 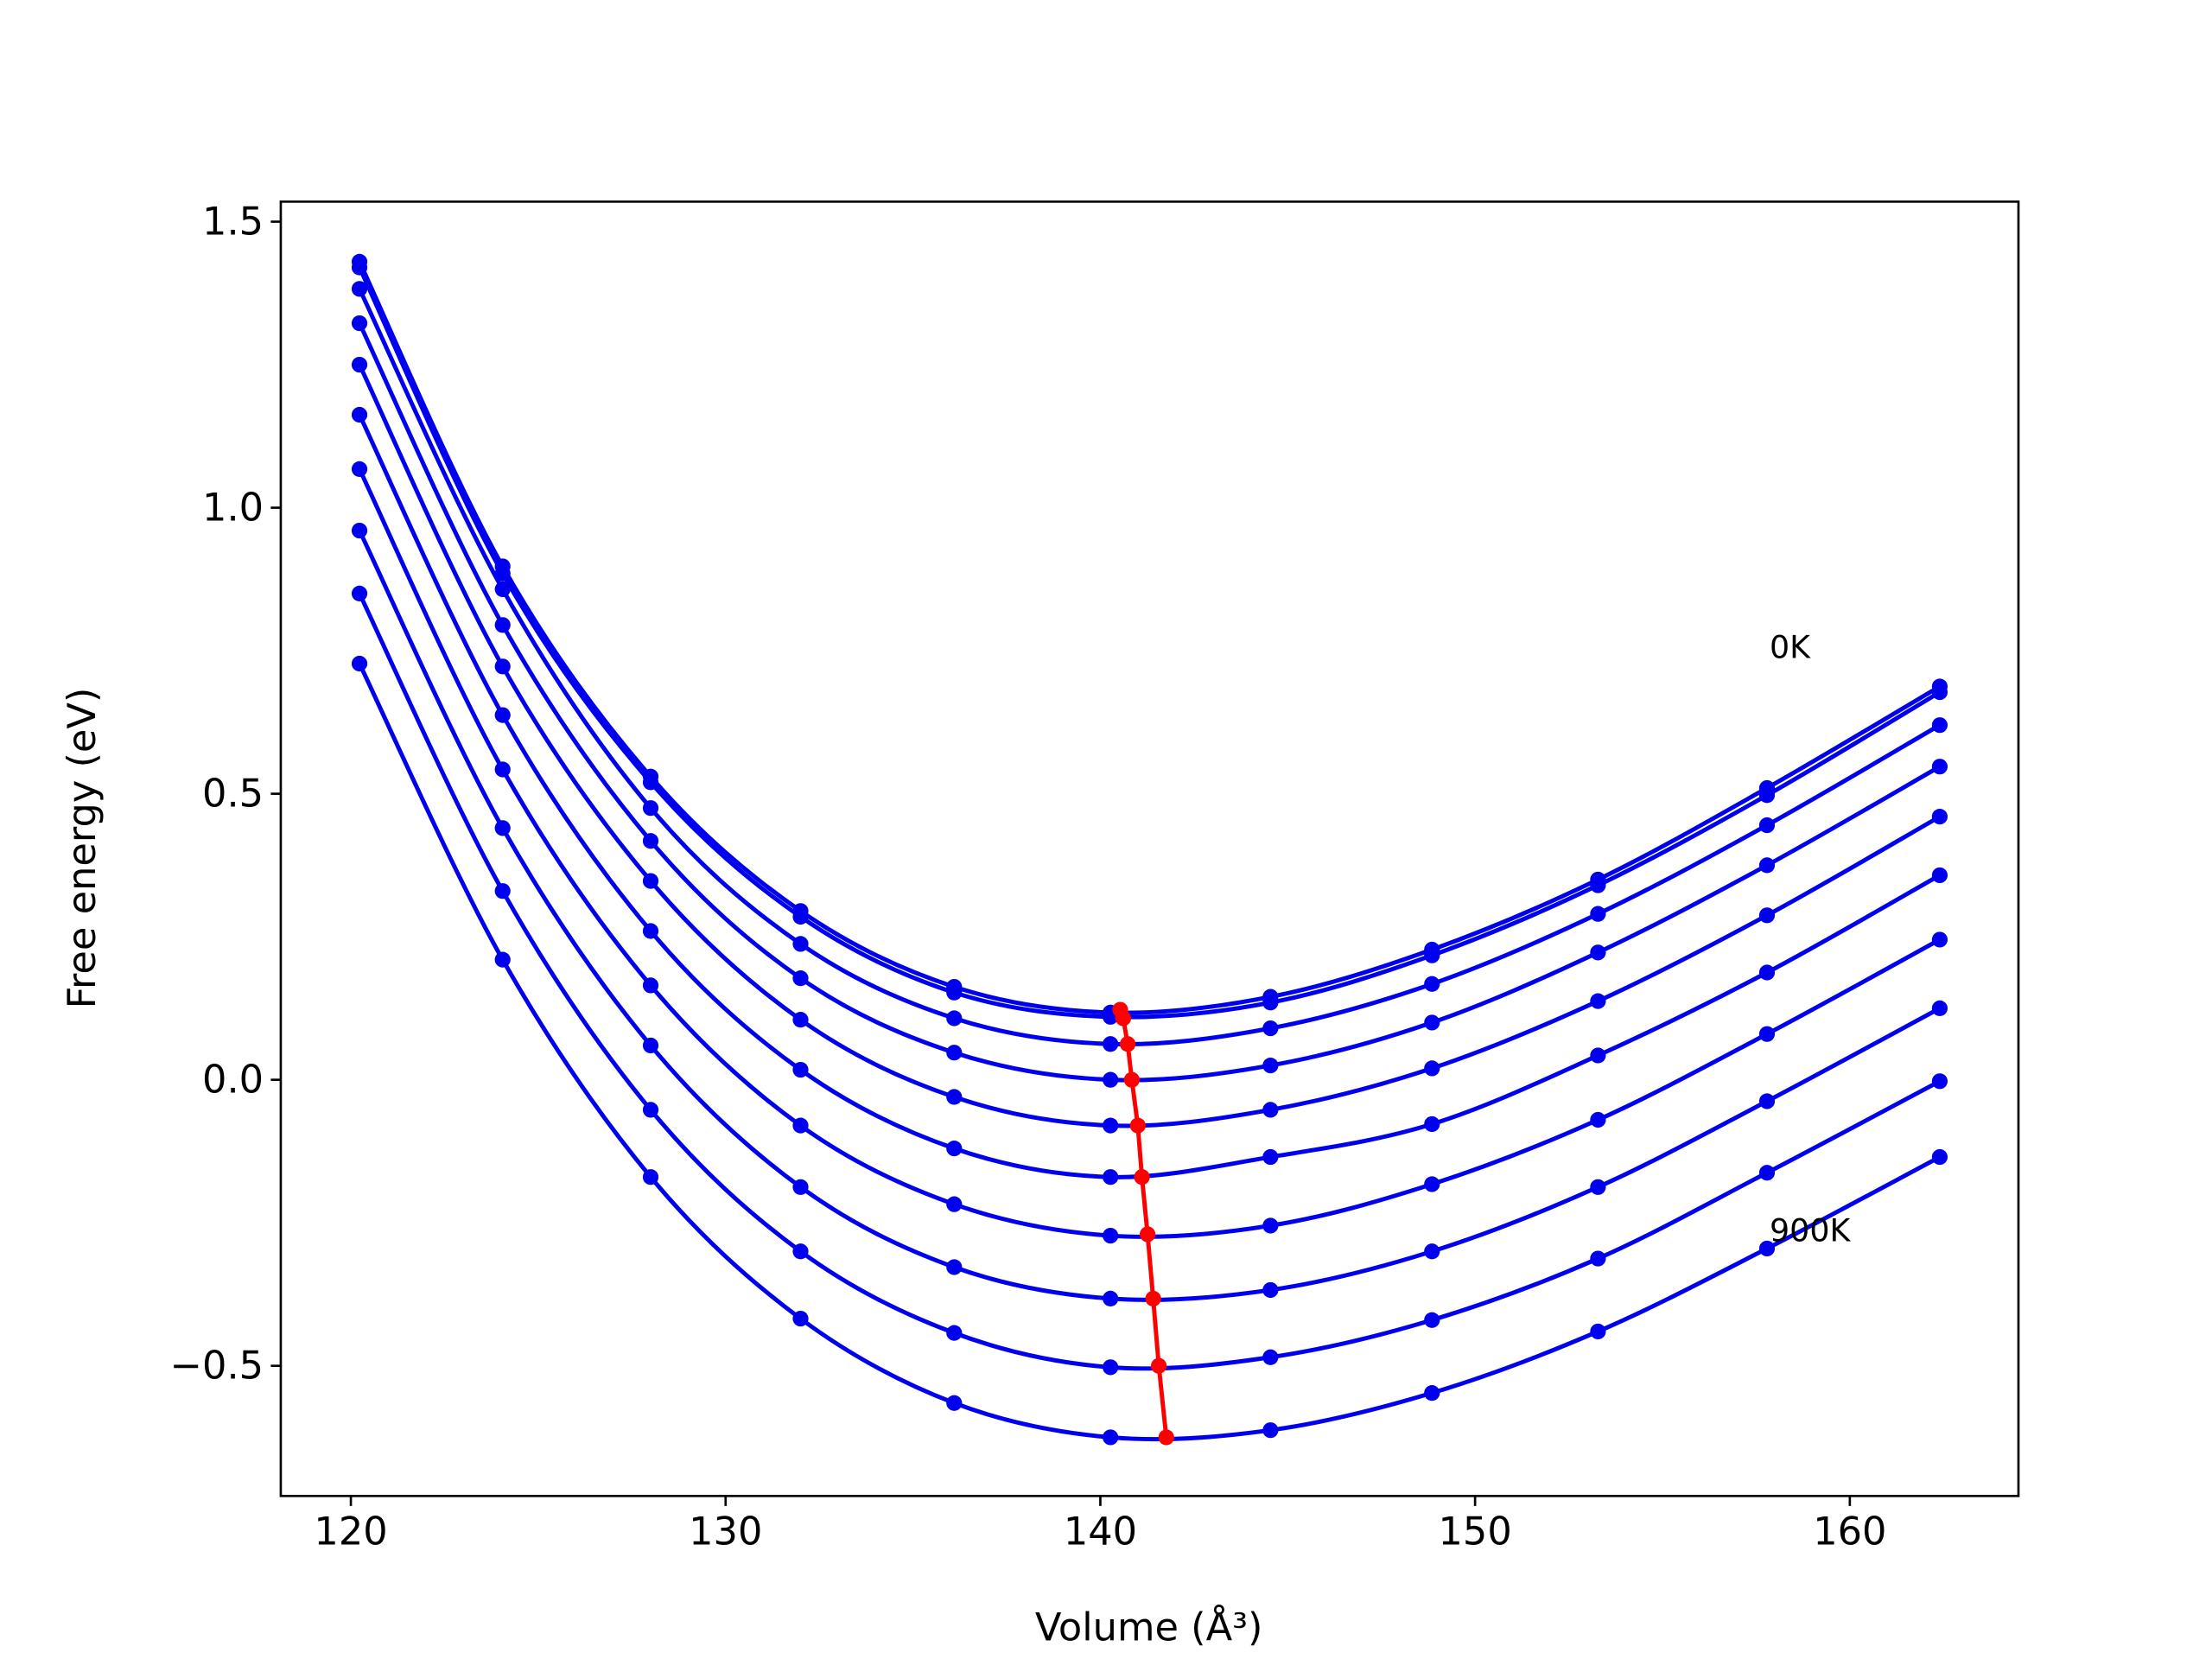 What do you see at coordinates (233, 507) in the screenshot?
I see `y-tick-label: 1.0` at bounding box center [233, 507].